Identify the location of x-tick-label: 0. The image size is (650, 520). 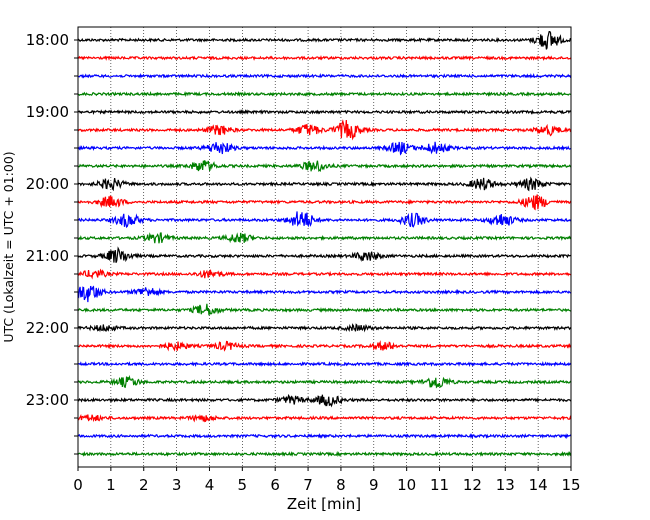
(78, 485).